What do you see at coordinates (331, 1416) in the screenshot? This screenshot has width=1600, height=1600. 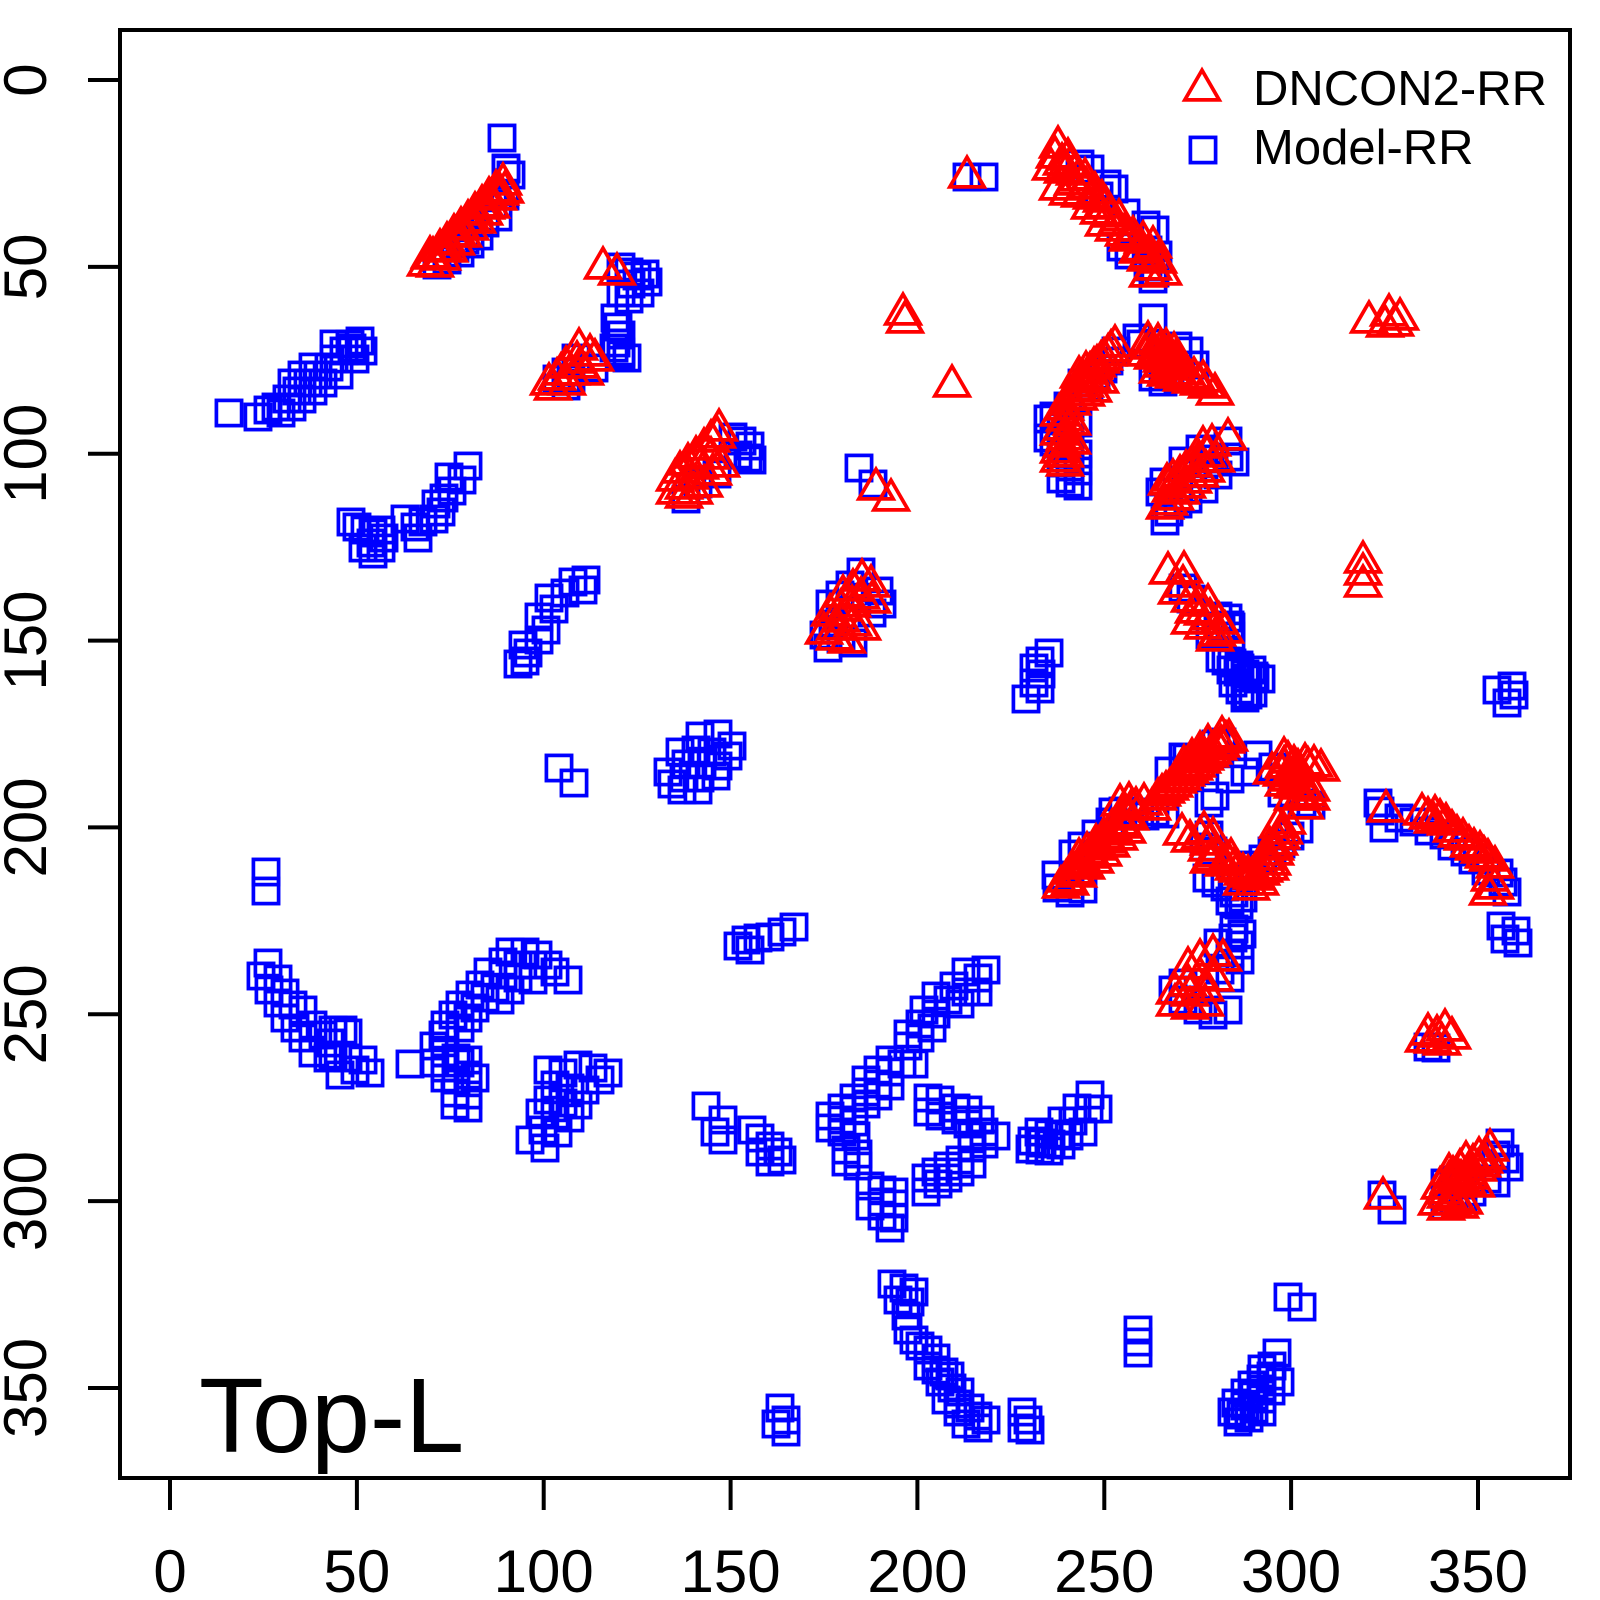 I see `svg-text: Top-L` at bounding box center [331, 1416].